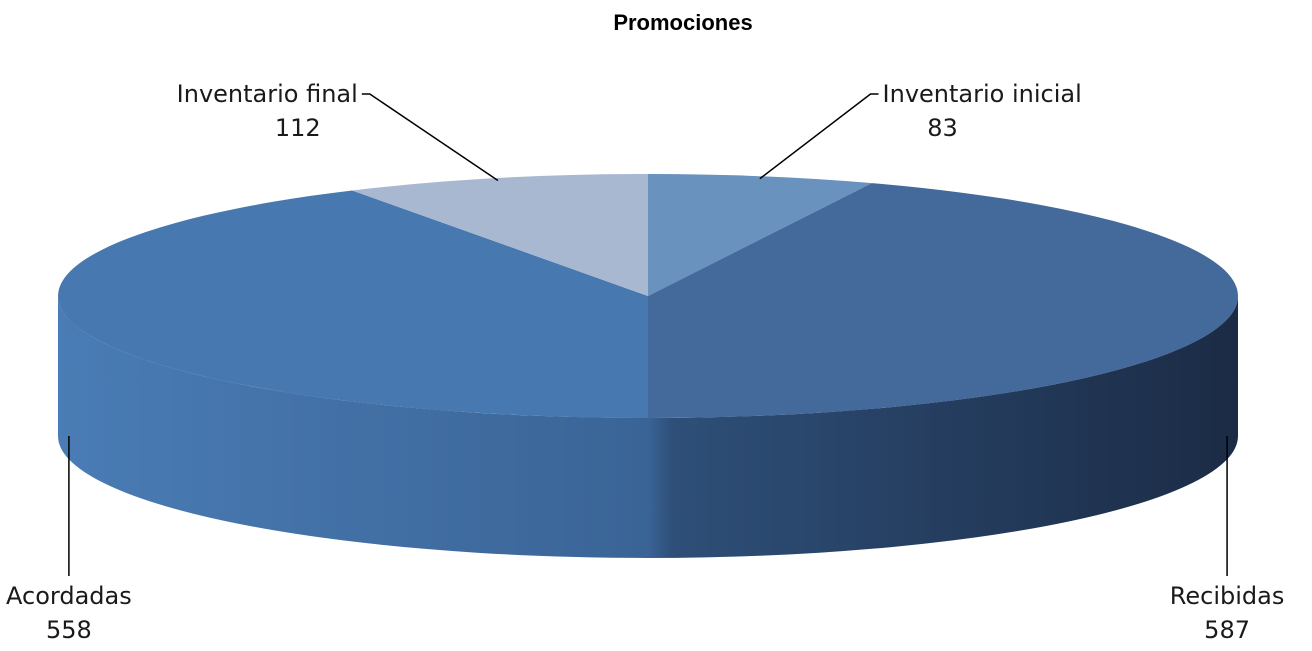 The image size is (1312, 651). I want to click on slice-label-recibidas: Recibidas, so click(1227, 596).